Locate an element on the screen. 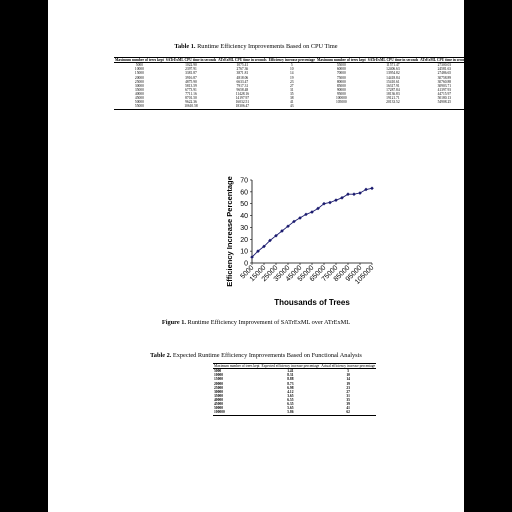 This screenshot has width=512, height=512. table2-cell: 8.88 is located at coordinates (290, 379).